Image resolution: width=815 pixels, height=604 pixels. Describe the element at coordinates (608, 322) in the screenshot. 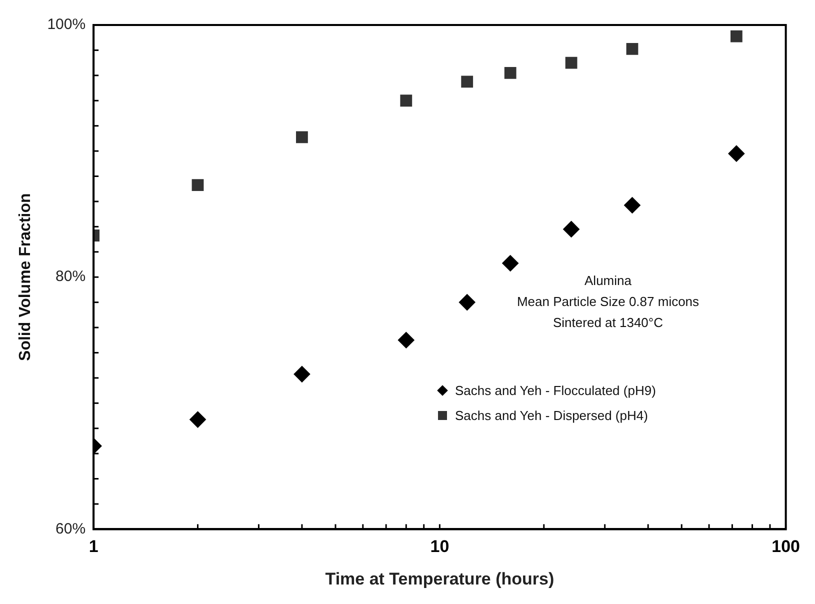

I see `annotation: Sintered at 1340°C` at that location.